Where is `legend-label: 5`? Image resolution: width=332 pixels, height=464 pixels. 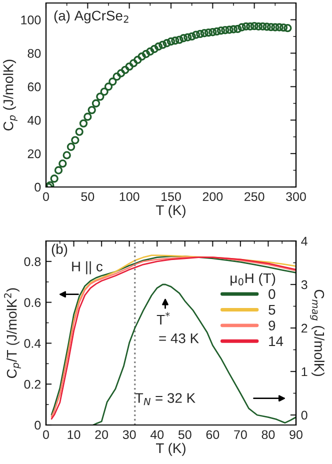
legend-label: 5 is located at coordinates (272, 310).